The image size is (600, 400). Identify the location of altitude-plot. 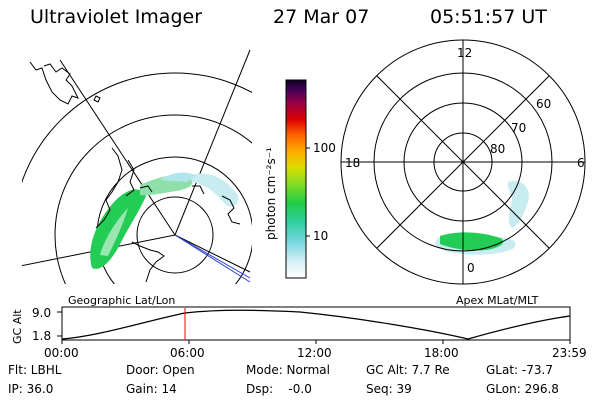
(314, 325).